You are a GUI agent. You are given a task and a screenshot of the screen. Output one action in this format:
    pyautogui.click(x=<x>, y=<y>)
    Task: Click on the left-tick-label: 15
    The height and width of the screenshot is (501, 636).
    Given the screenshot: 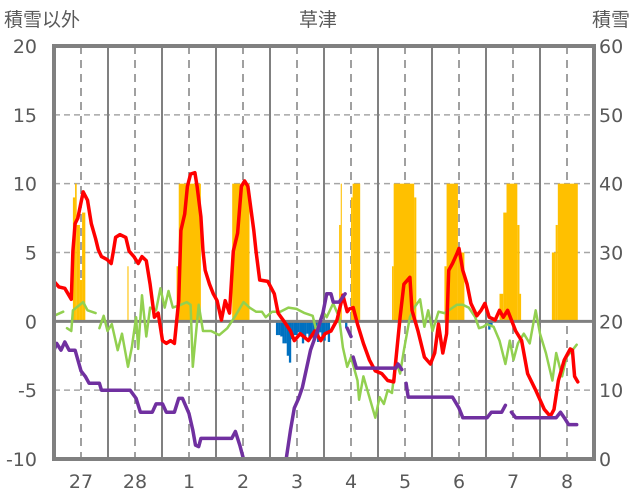 What is the action you would take?
    pyautogui.click(x=25, y=116)
    